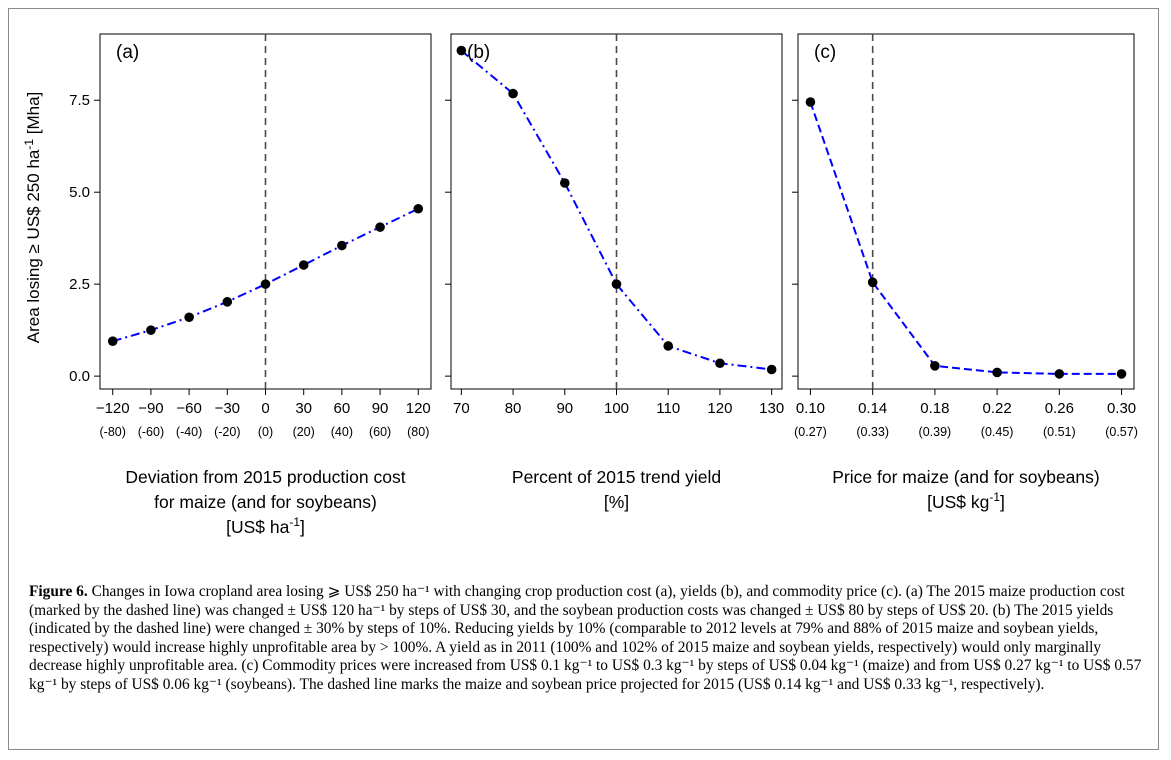 This screenshot has height=760, width=1171. Describe the element at coordinates (113, 432) in the screenshot. I see `x-tick-sublabel: (-80)` at that location.